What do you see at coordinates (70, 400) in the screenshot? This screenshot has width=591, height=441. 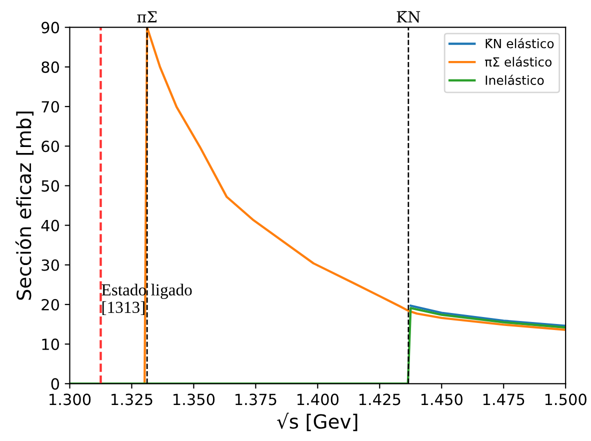 I see `x-tick-label: 1.300` at bounding box center [70, 400].